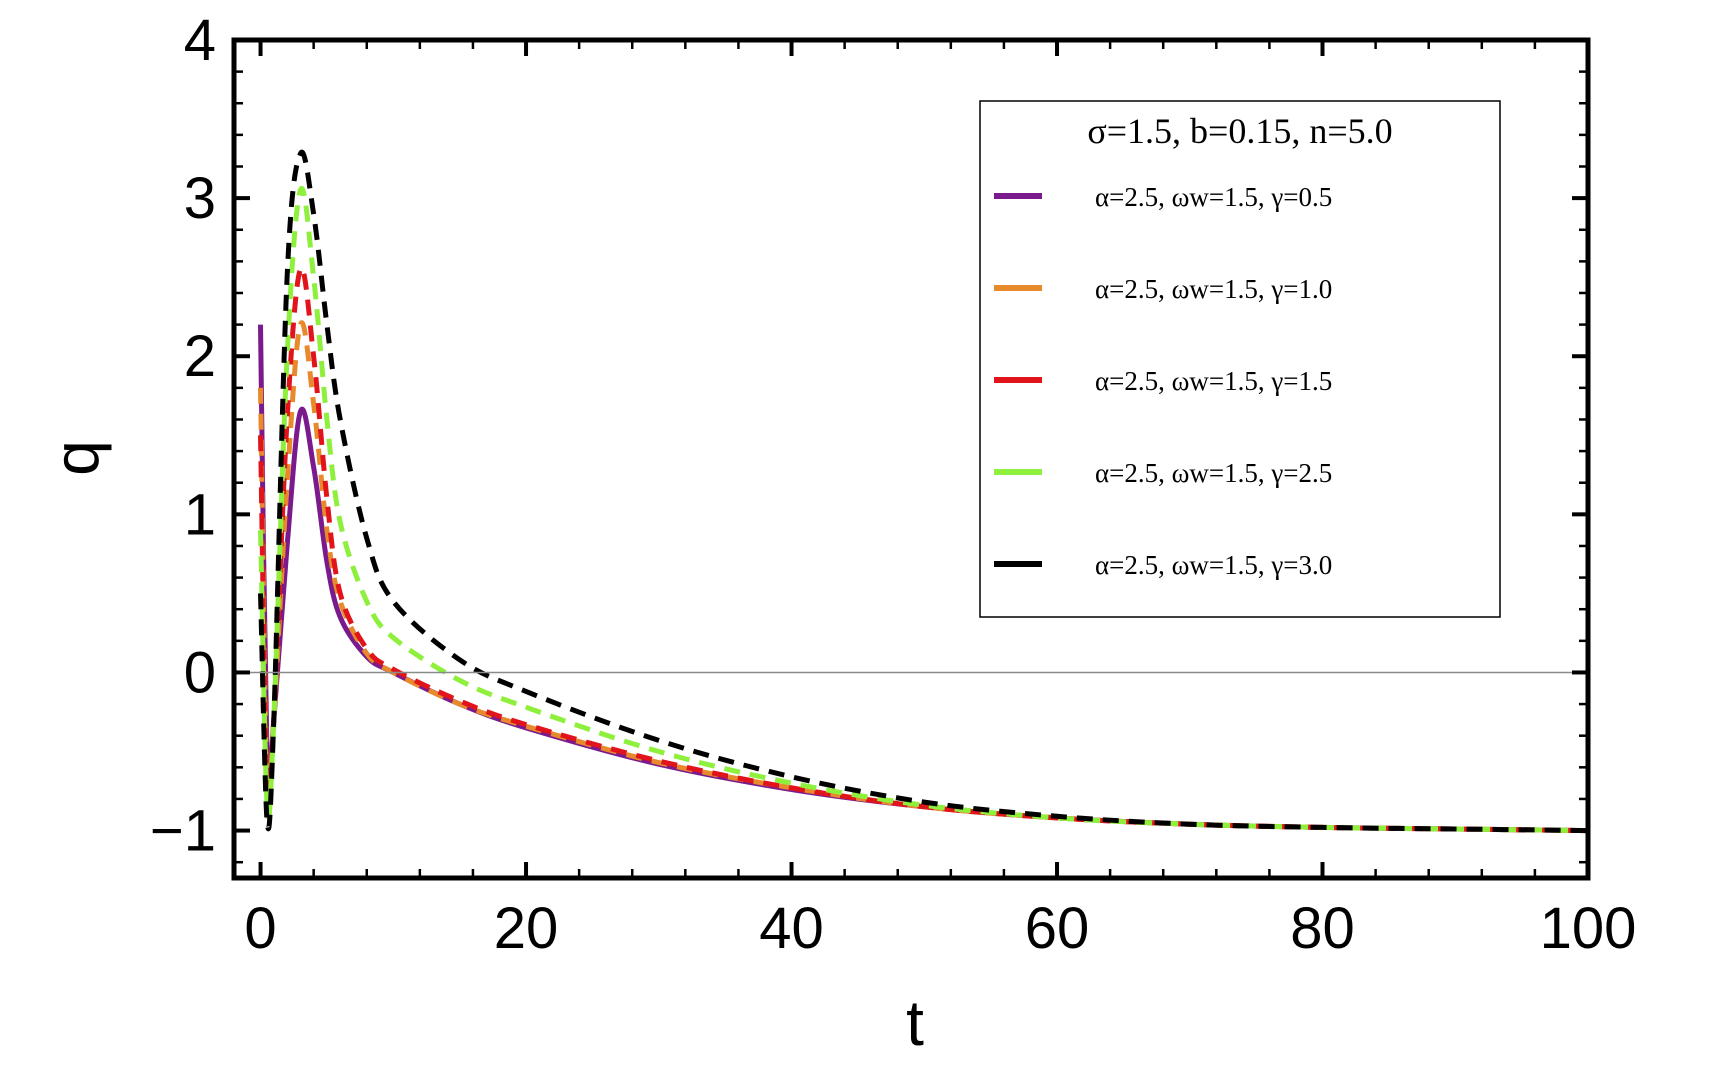 The width and height of the screenshot is (1736, 1083). What do you see at coordinates (1239, 131) in the screenshot?
I see `legend-title: σ=1.5, b=0.15, n=5.0` at bounding box center [1239, 131].